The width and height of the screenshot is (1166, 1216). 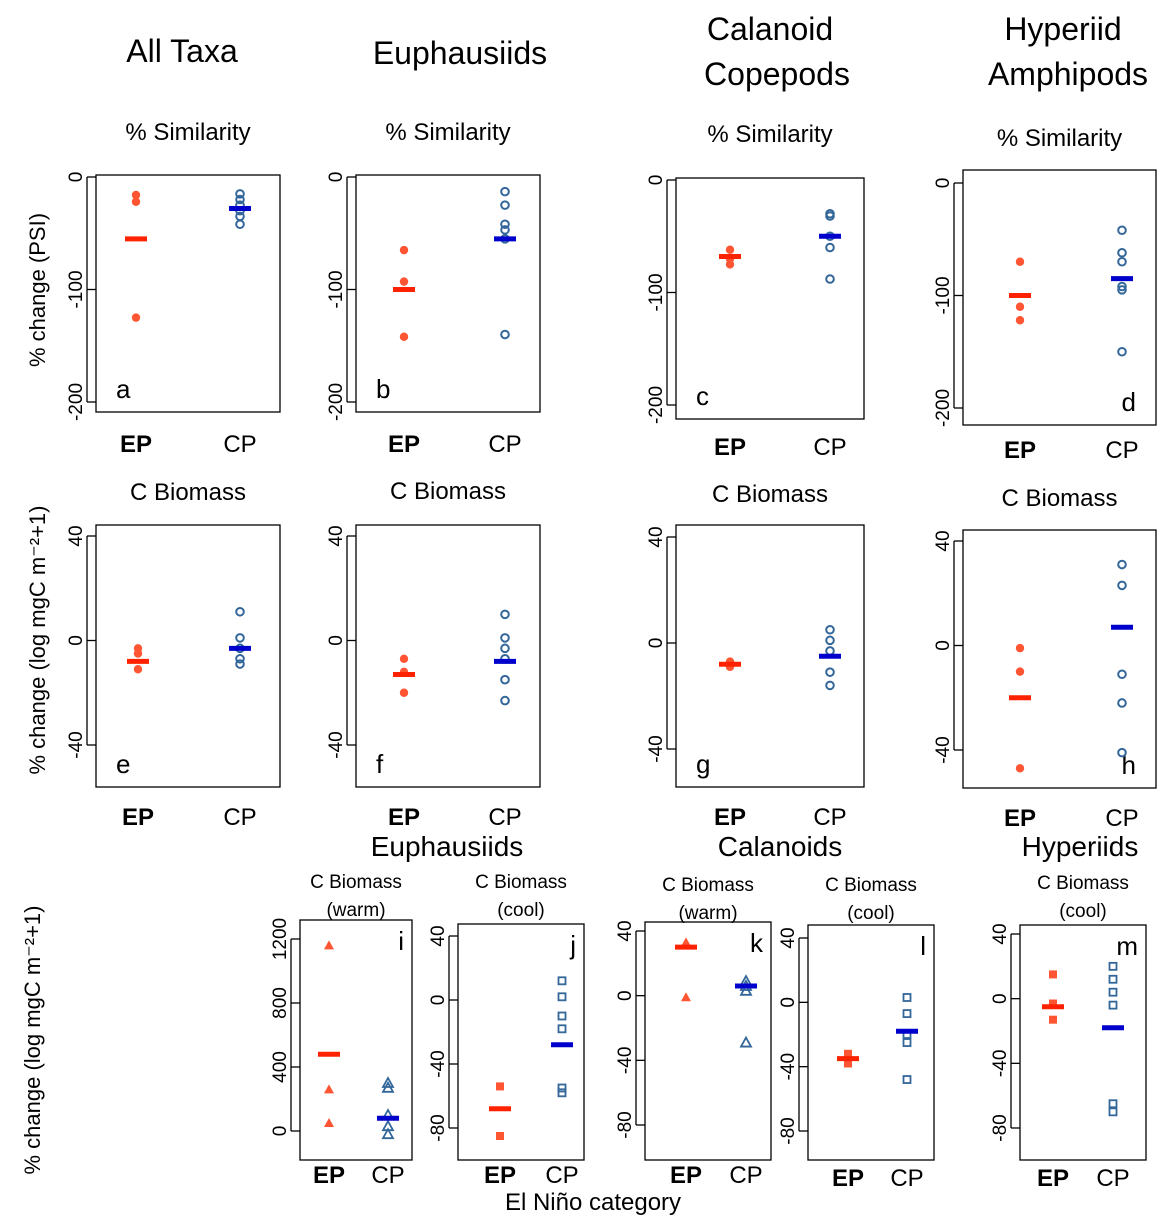 I want to click on panel-i: C Biomass (warm) 0 400 800 1200 EP CP i, so click(x=341, y=1030).